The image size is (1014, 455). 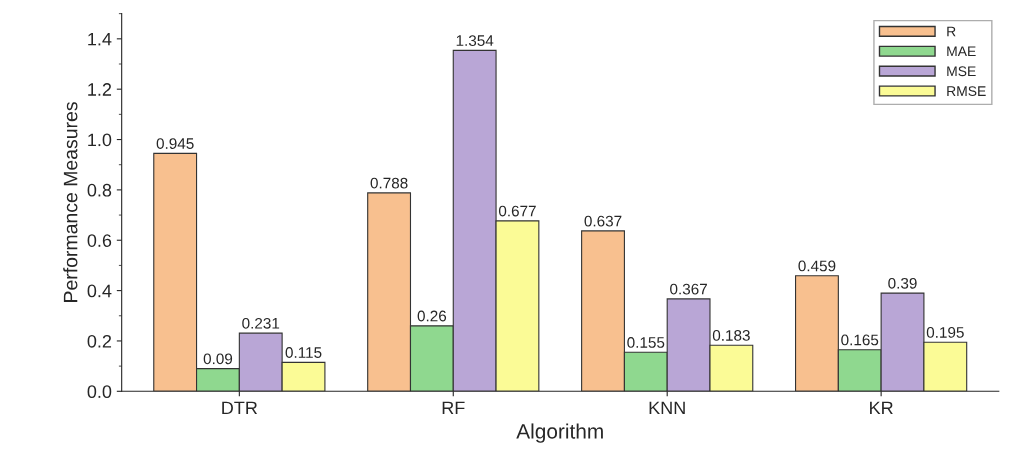 I want to click on y-tick-label: 0.8, so click(x=99, y=190).